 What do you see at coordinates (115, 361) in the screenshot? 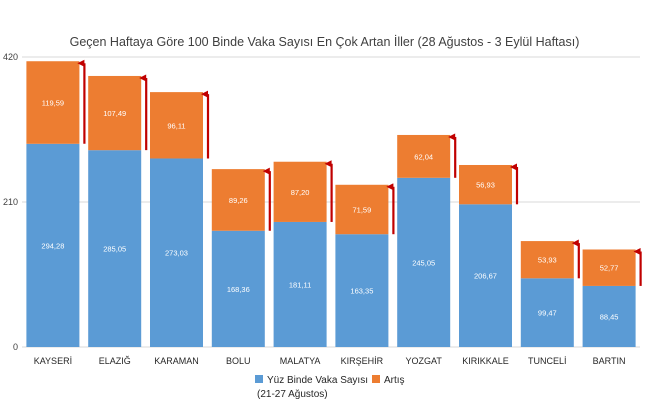
I see `category-label: ELAZIĞ` at bounding box center [115, 361].